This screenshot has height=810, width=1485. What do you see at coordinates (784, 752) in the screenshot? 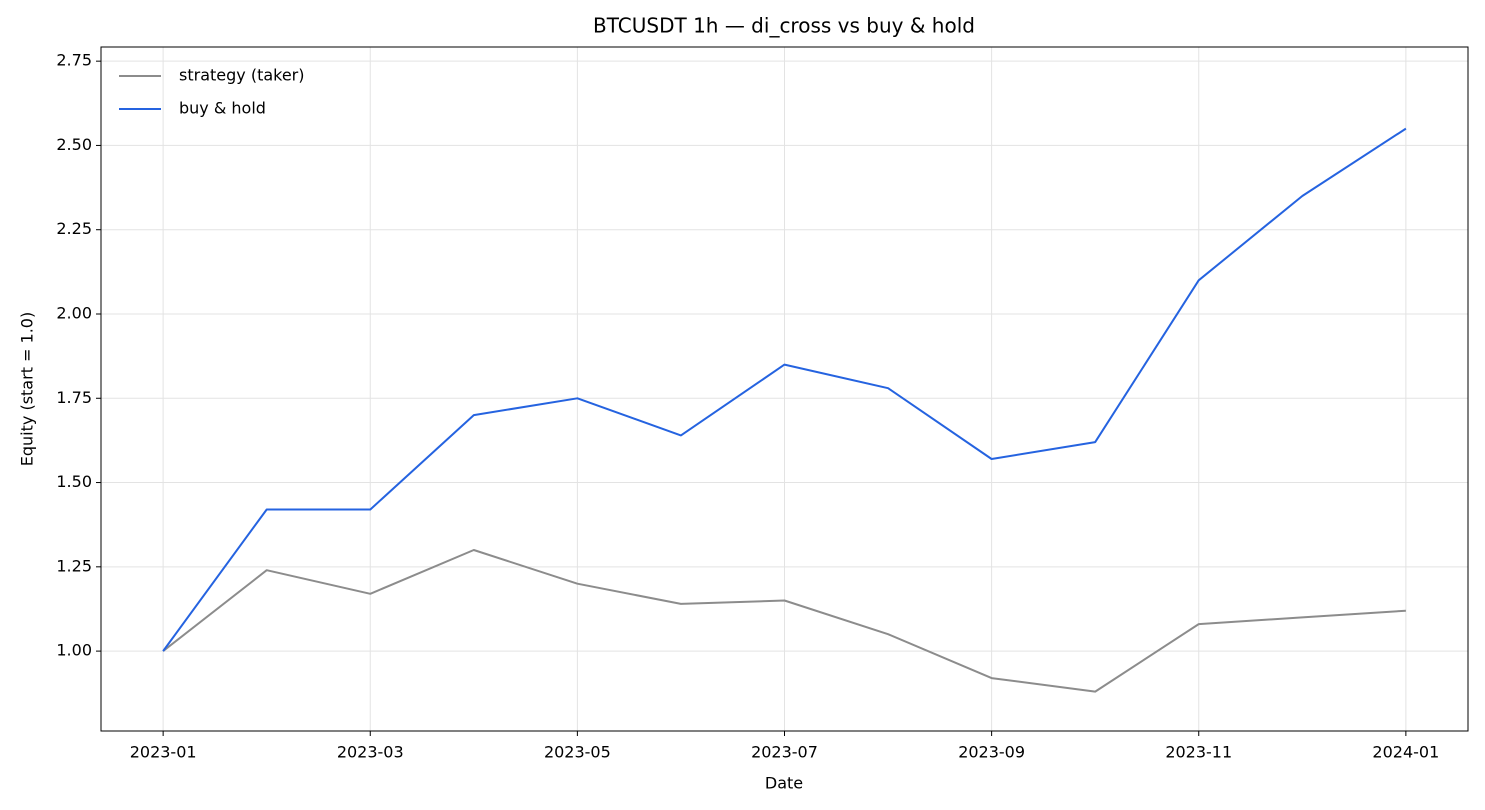
I see `x-tick-label: 2023-07` at bounding box center [784, 752].